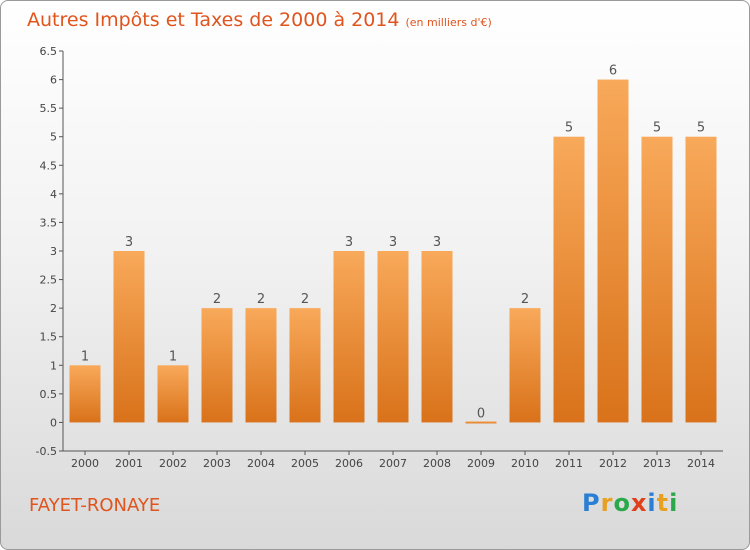  Describe the element at coordinates (49, 222) in the screenshot. I see `y-tick-label: 3.5` at that location.